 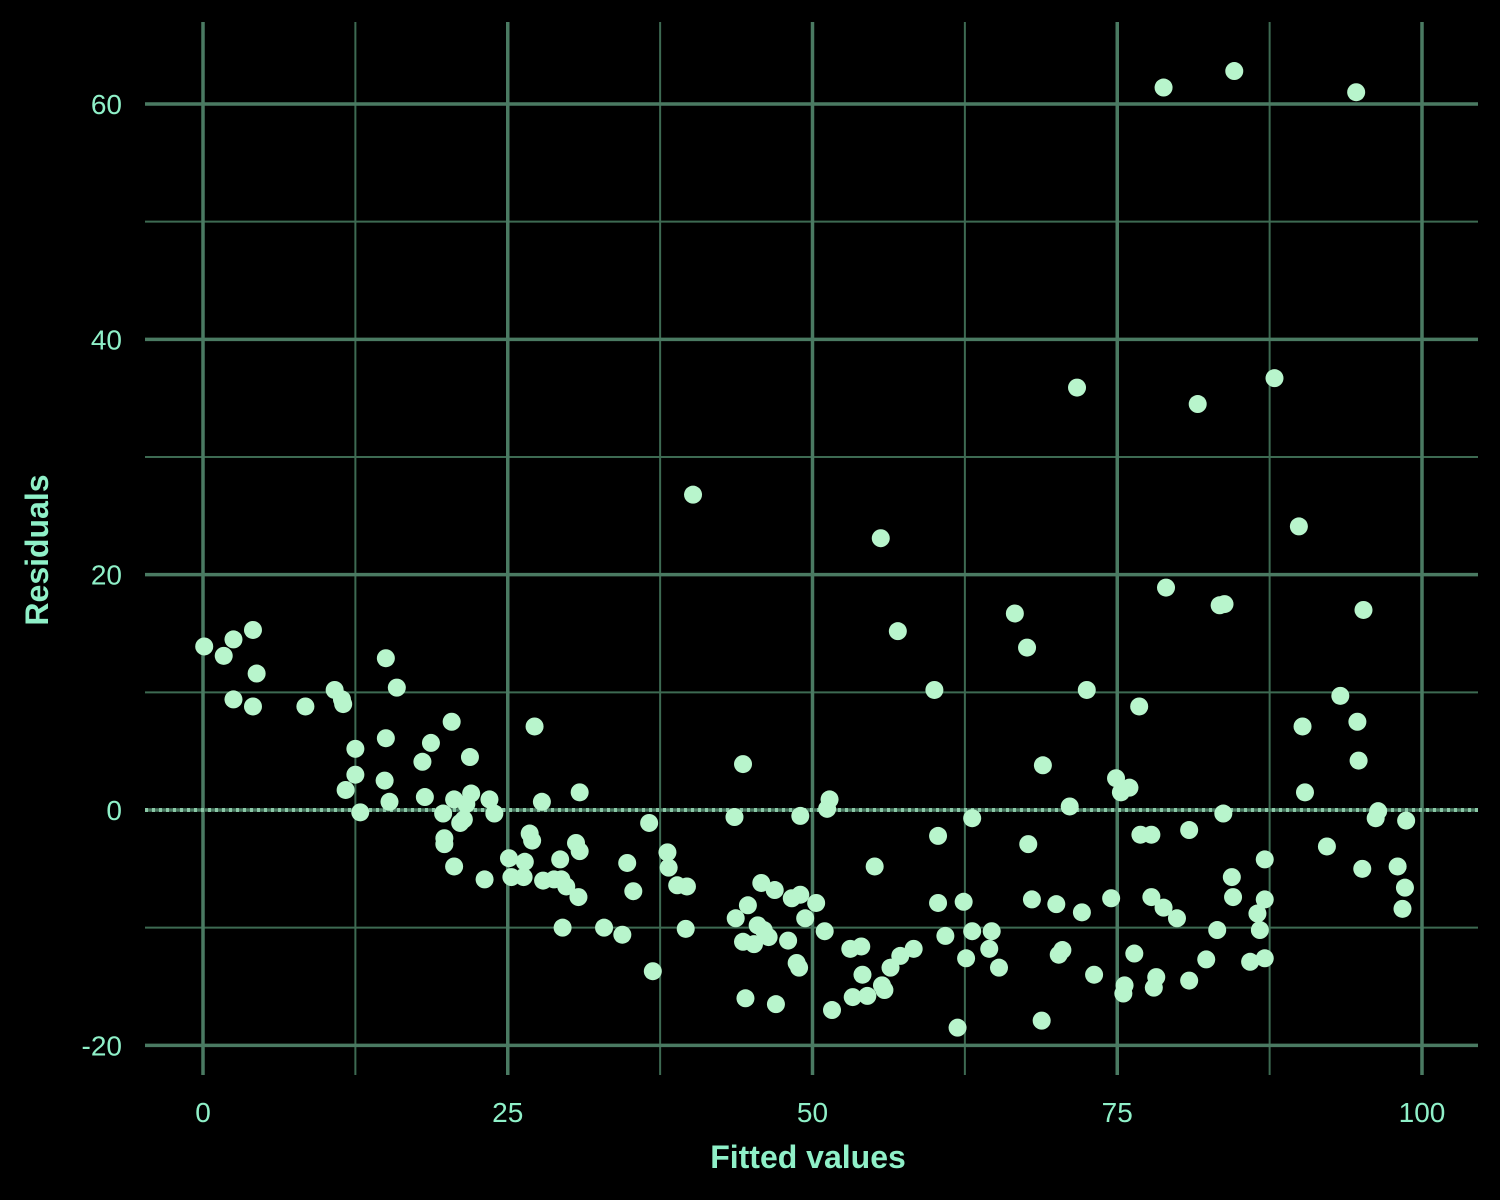 I want to click on x-tick-label: 25, so click(x=507, y=1112).